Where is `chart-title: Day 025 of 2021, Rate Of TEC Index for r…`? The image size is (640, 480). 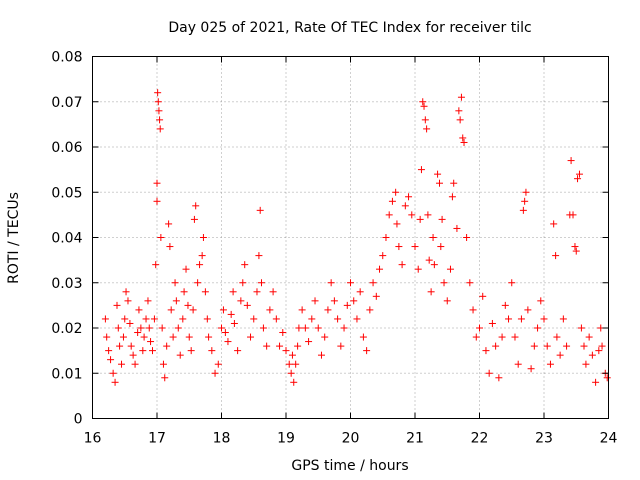 chart-title: Day 025 of 2021, Rate Of TEC Index for r… is located at coordinates (349, 28).